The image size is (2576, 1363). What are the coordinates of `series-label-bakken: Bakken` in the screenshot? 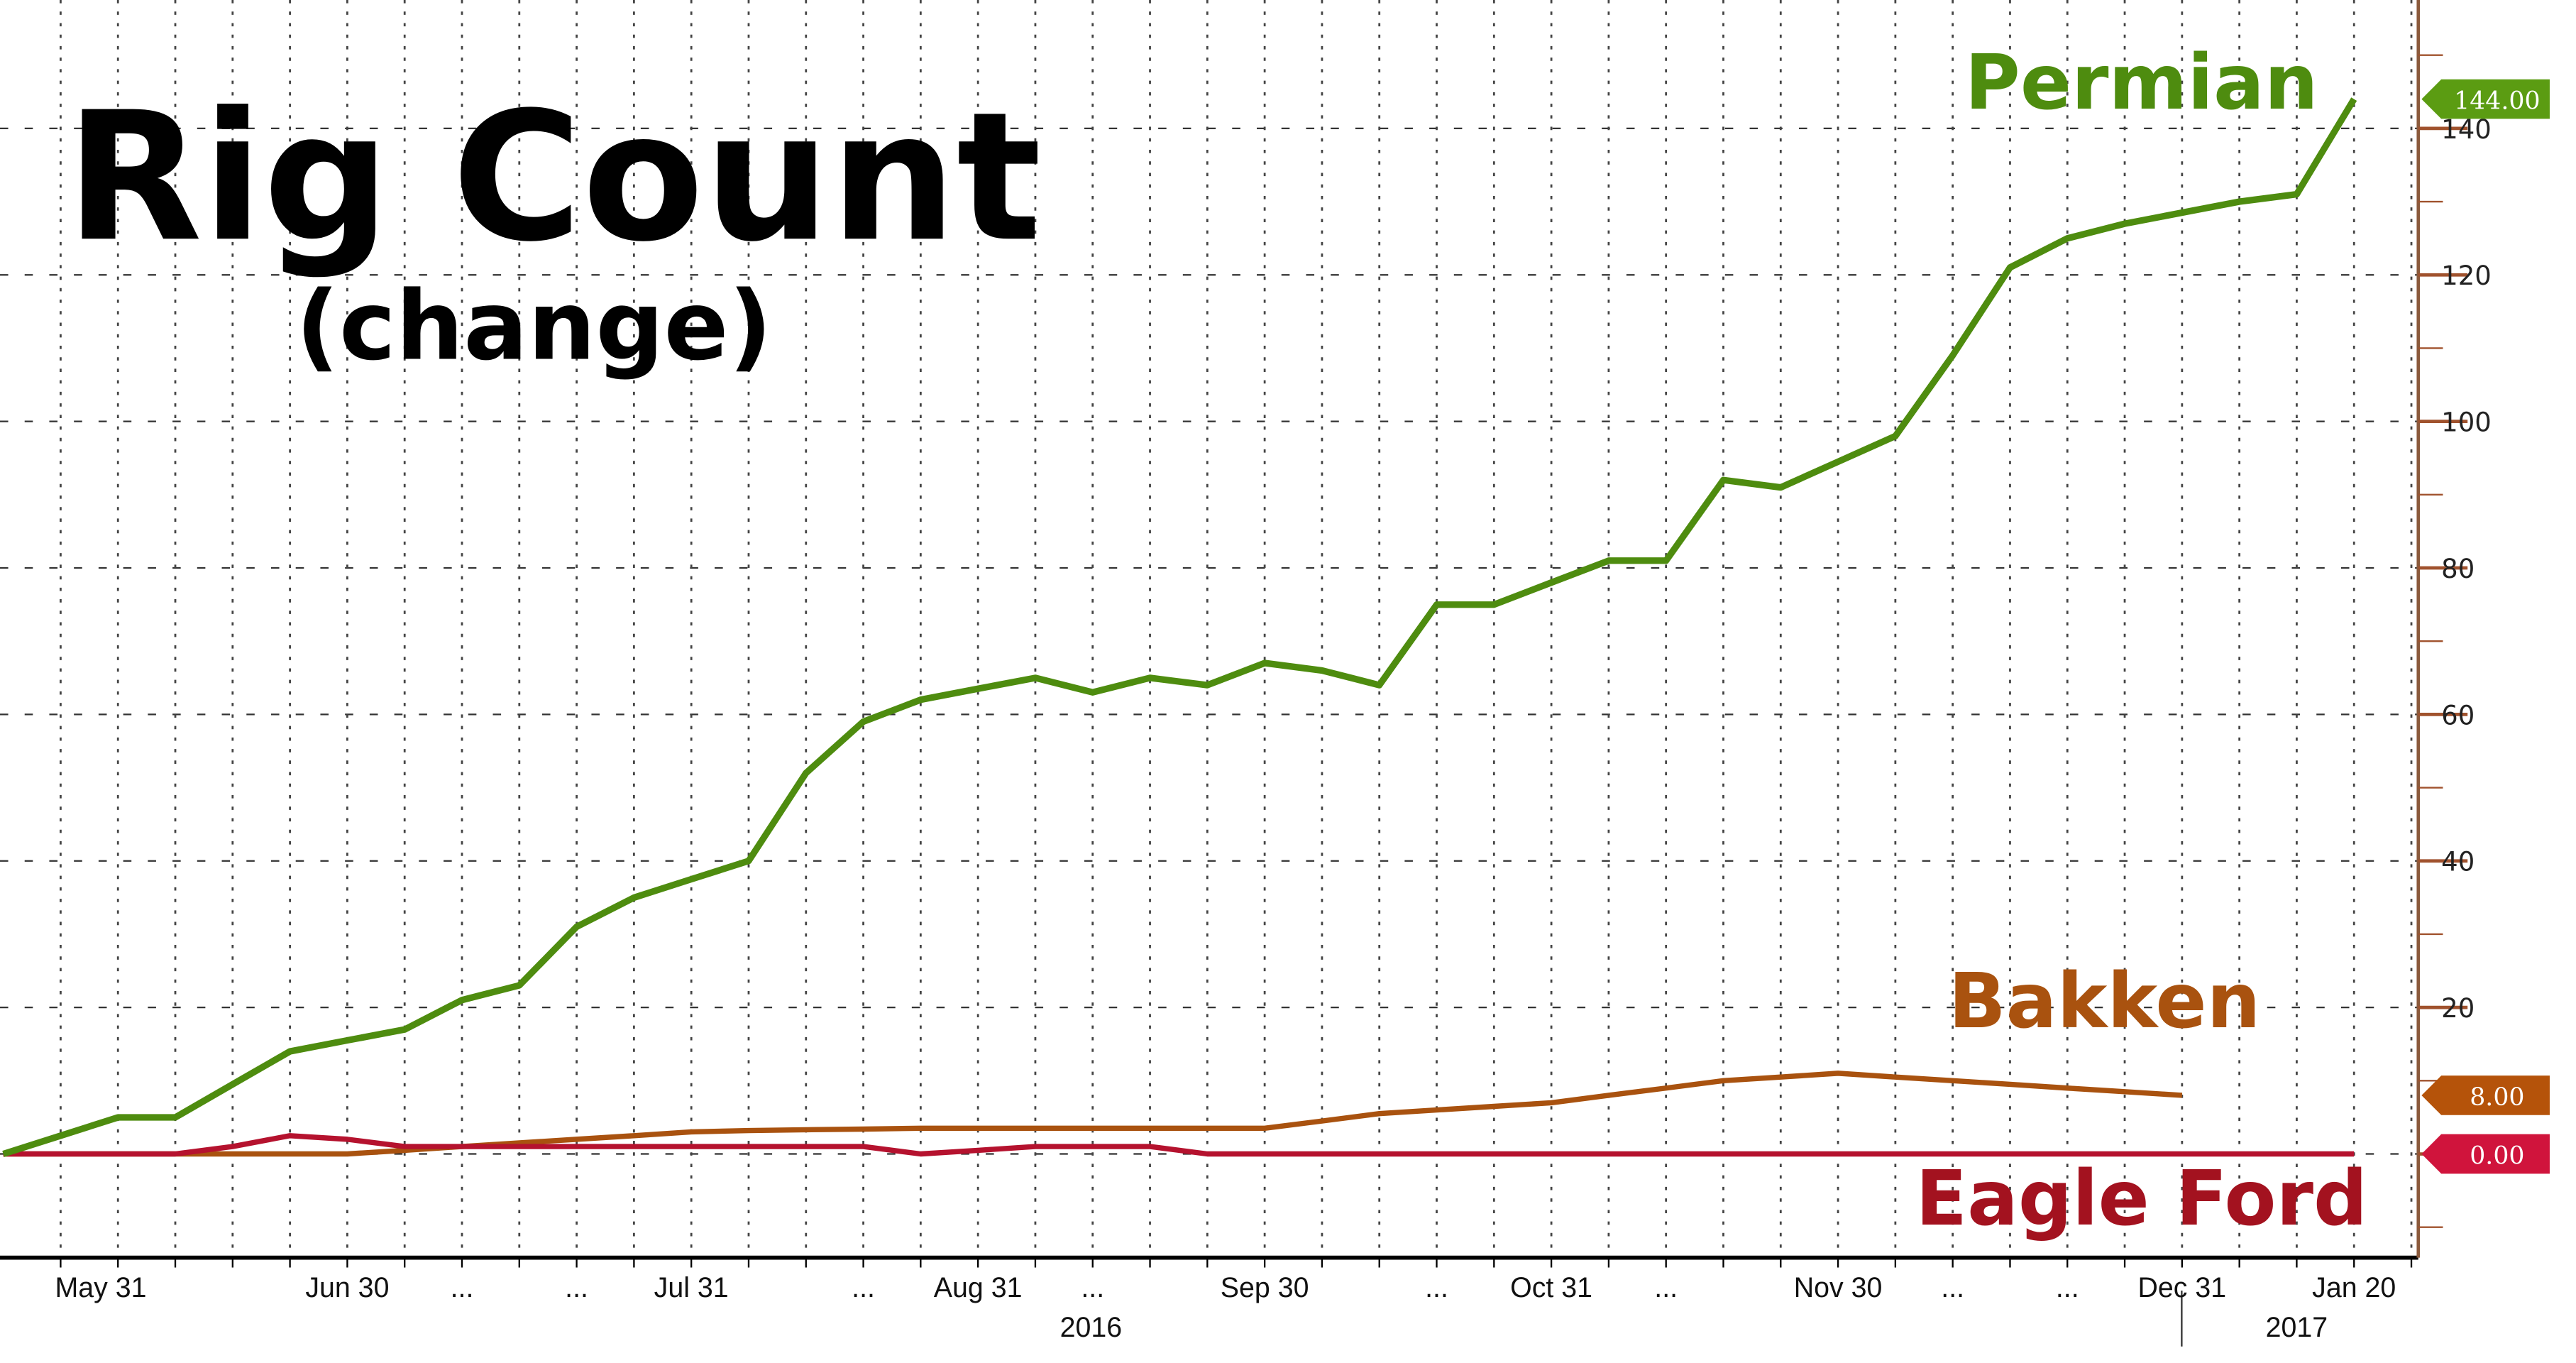 It's located at (2105, 1002).